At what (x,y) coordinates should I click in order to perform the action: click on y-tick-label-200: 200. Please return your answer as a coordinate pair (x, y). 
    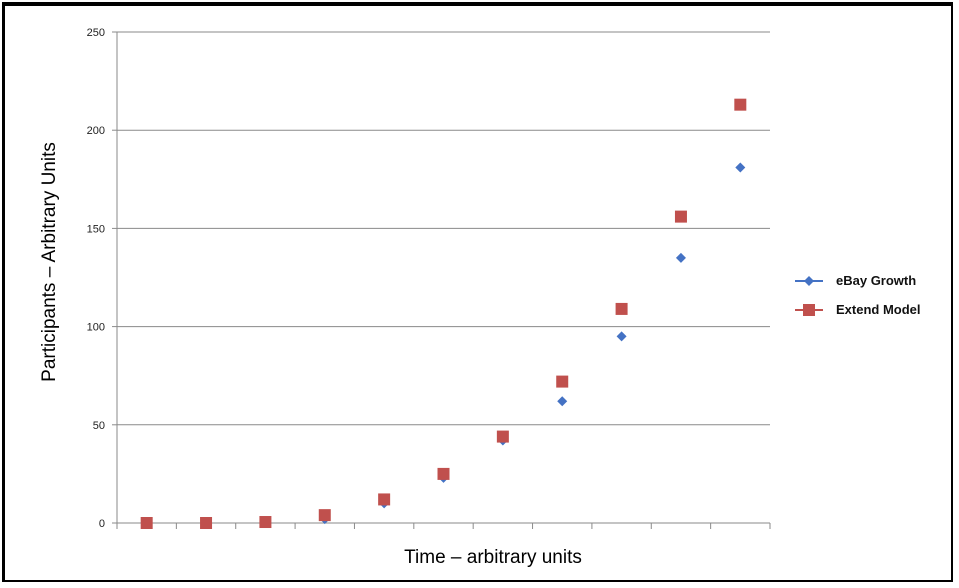
    Looking at the image, I should click on (96, 131).